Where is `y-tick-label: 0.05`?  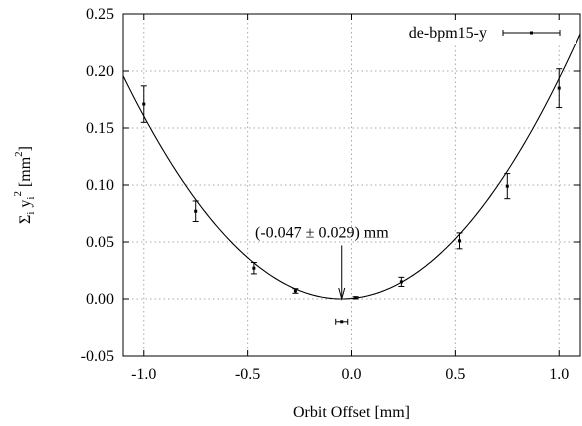
y-tick-label: 0.05 is located at coordinates (100, 242).